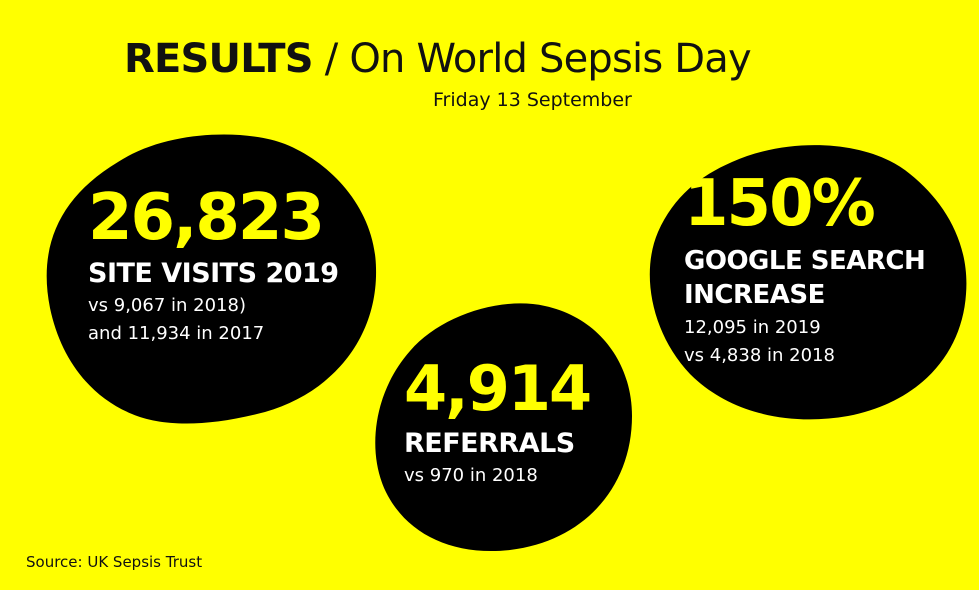 The image size is (979, 590). Describe the element at coordinates (805, 261) in the screenshot. I see `stat-label: GOOGLE SEARCH` at that location.